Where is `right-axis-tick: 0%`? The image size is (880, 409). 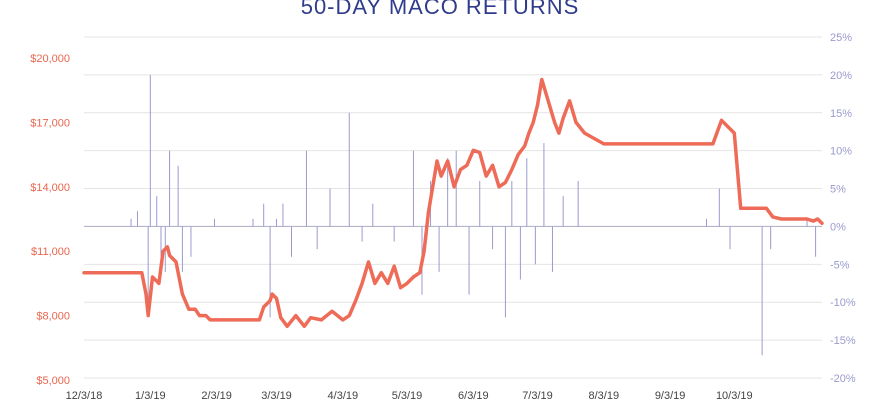
right-axis-tick: 0% is located at coordinates (838, 227).